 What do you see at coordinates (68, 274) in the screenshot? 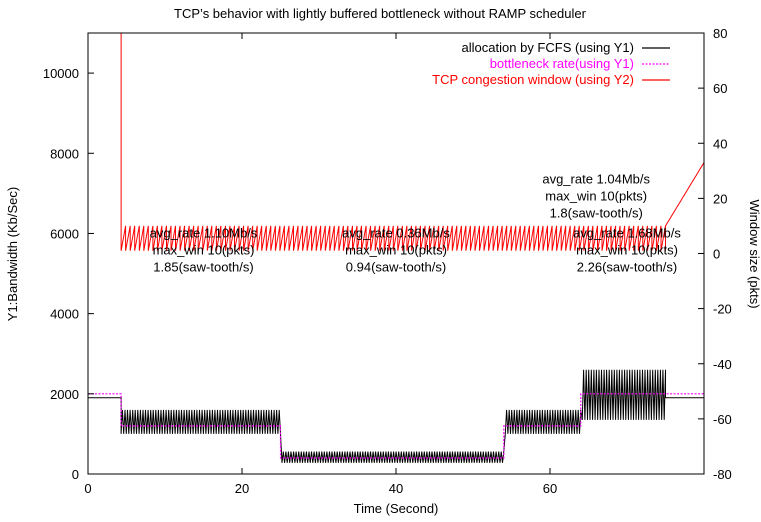
I see `y-axis: 0 2000 4000 6000 8000 10000` at bounding box center [68, 274].